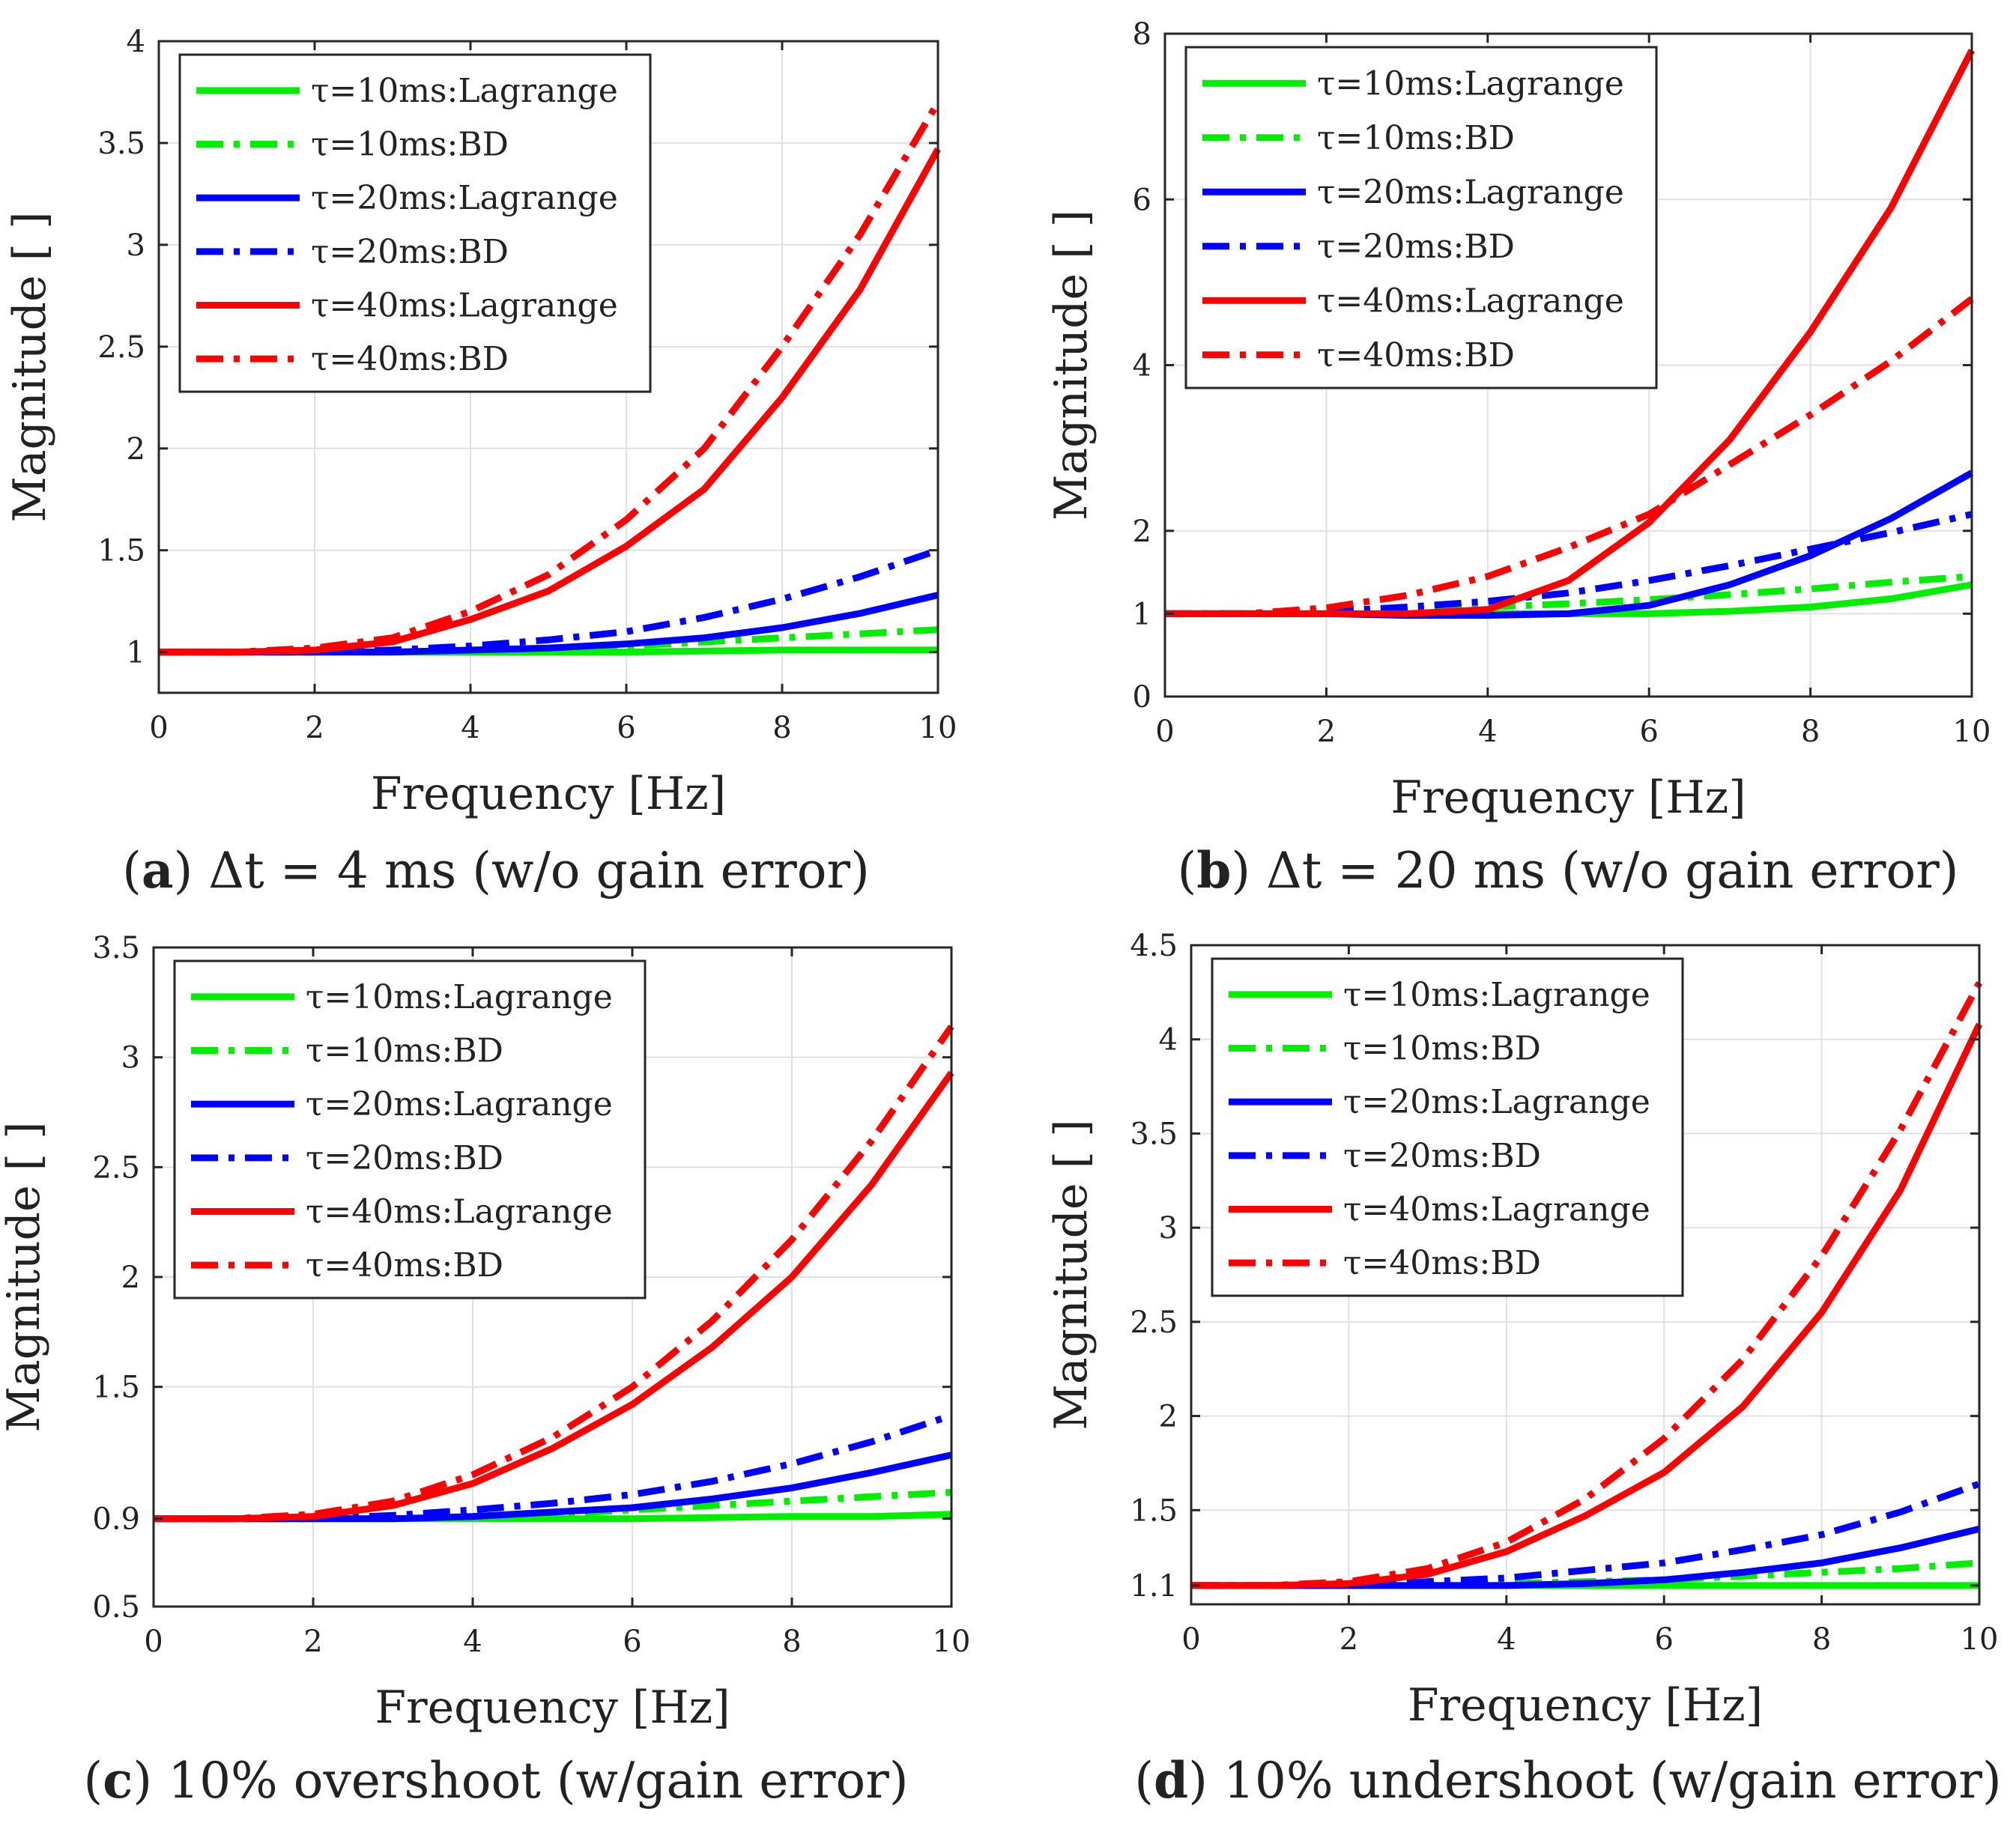 This screenshot has width=2016, height=1832. Describe the element at coordinates (522, 871) in the screenshot. I see `caption-text: ) Δt = 4 ms (w/o gain error)` at that location.